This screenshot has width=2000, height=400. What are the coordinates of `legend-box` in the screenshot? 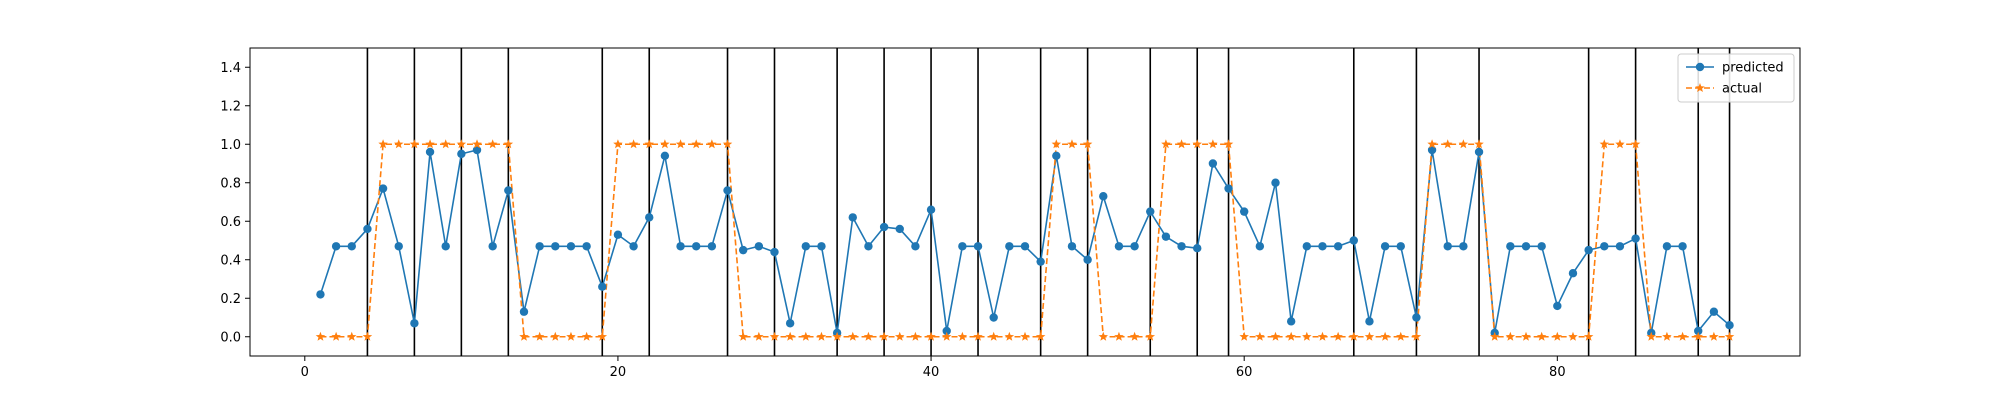 It's located at (1736, 78).